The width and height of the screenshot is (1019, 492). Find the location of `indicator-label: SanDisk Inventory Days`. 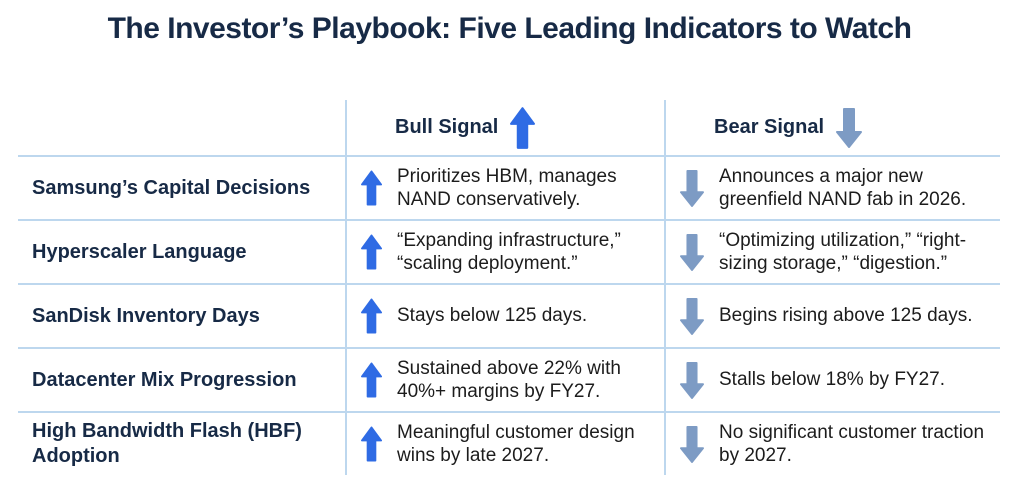

indicator-label: SanDisk Inventory Days is located at coordinates (181, 315).